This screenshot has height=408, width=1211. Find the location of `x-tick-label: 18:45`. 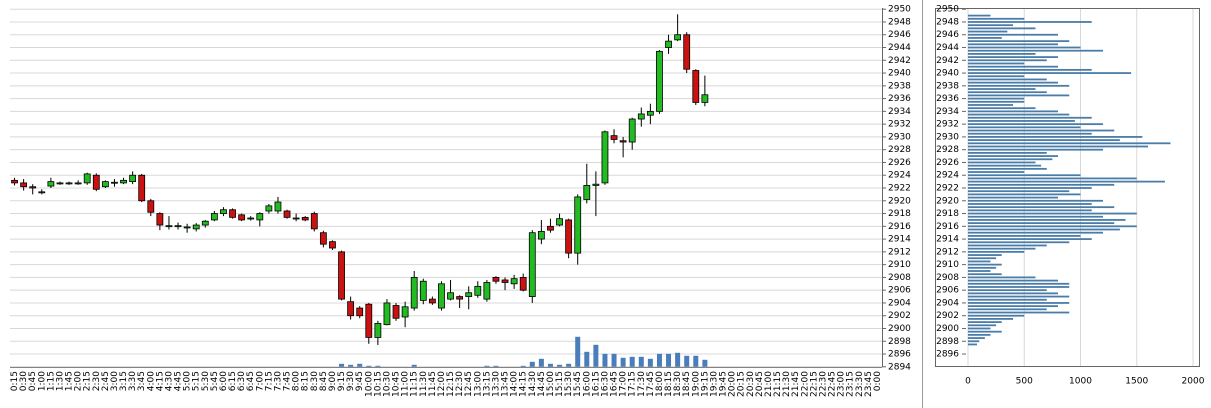

x-tick-label: 18:45 is located at coordinates (687, 384).